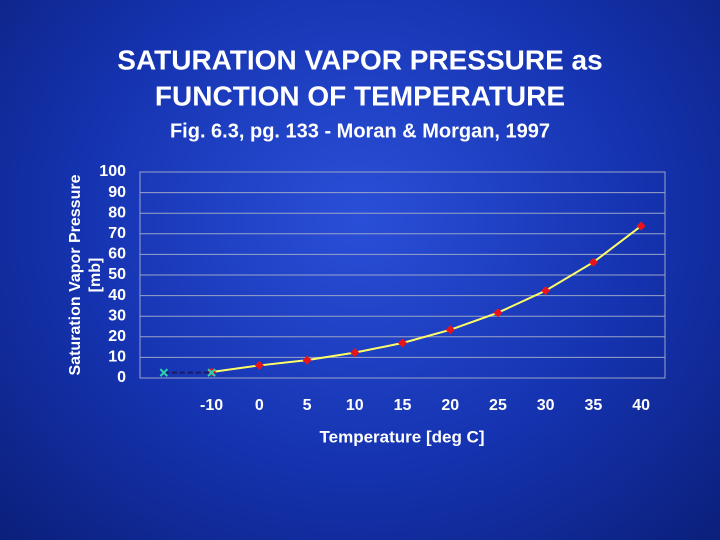  I want to click on x-tick-label: 40, so click(641, 405).